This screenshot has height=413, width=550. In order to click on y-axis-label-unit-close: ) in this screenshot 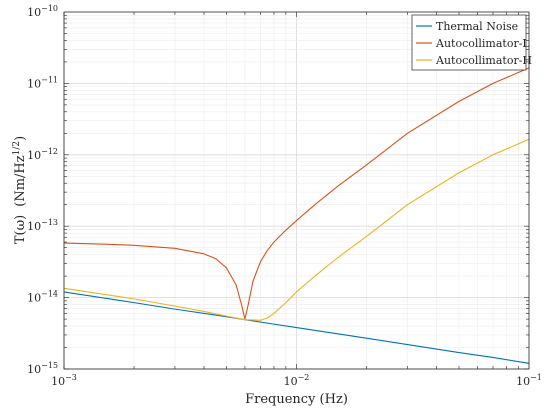, I will do `click(20, 138)`.